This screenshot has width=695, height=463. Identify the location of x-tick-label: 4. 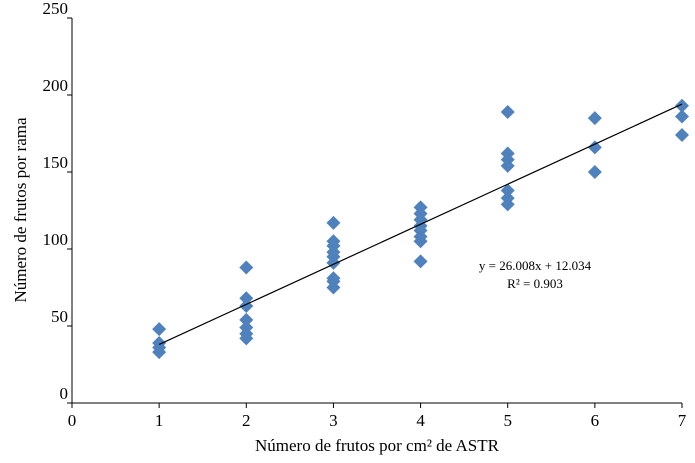
(420, 420).